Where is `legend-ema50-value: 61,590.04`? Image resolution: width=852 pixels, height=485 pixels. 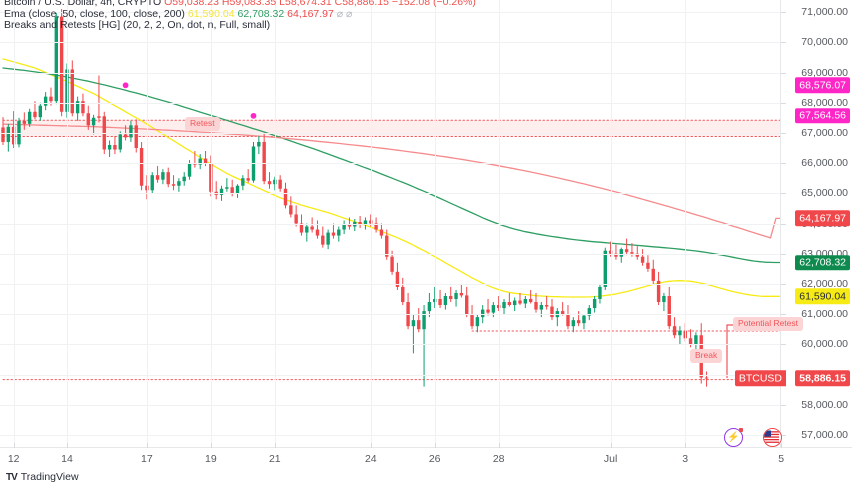 legend-ema50-value: 61,590.04 is located at coordinates (211, 13).